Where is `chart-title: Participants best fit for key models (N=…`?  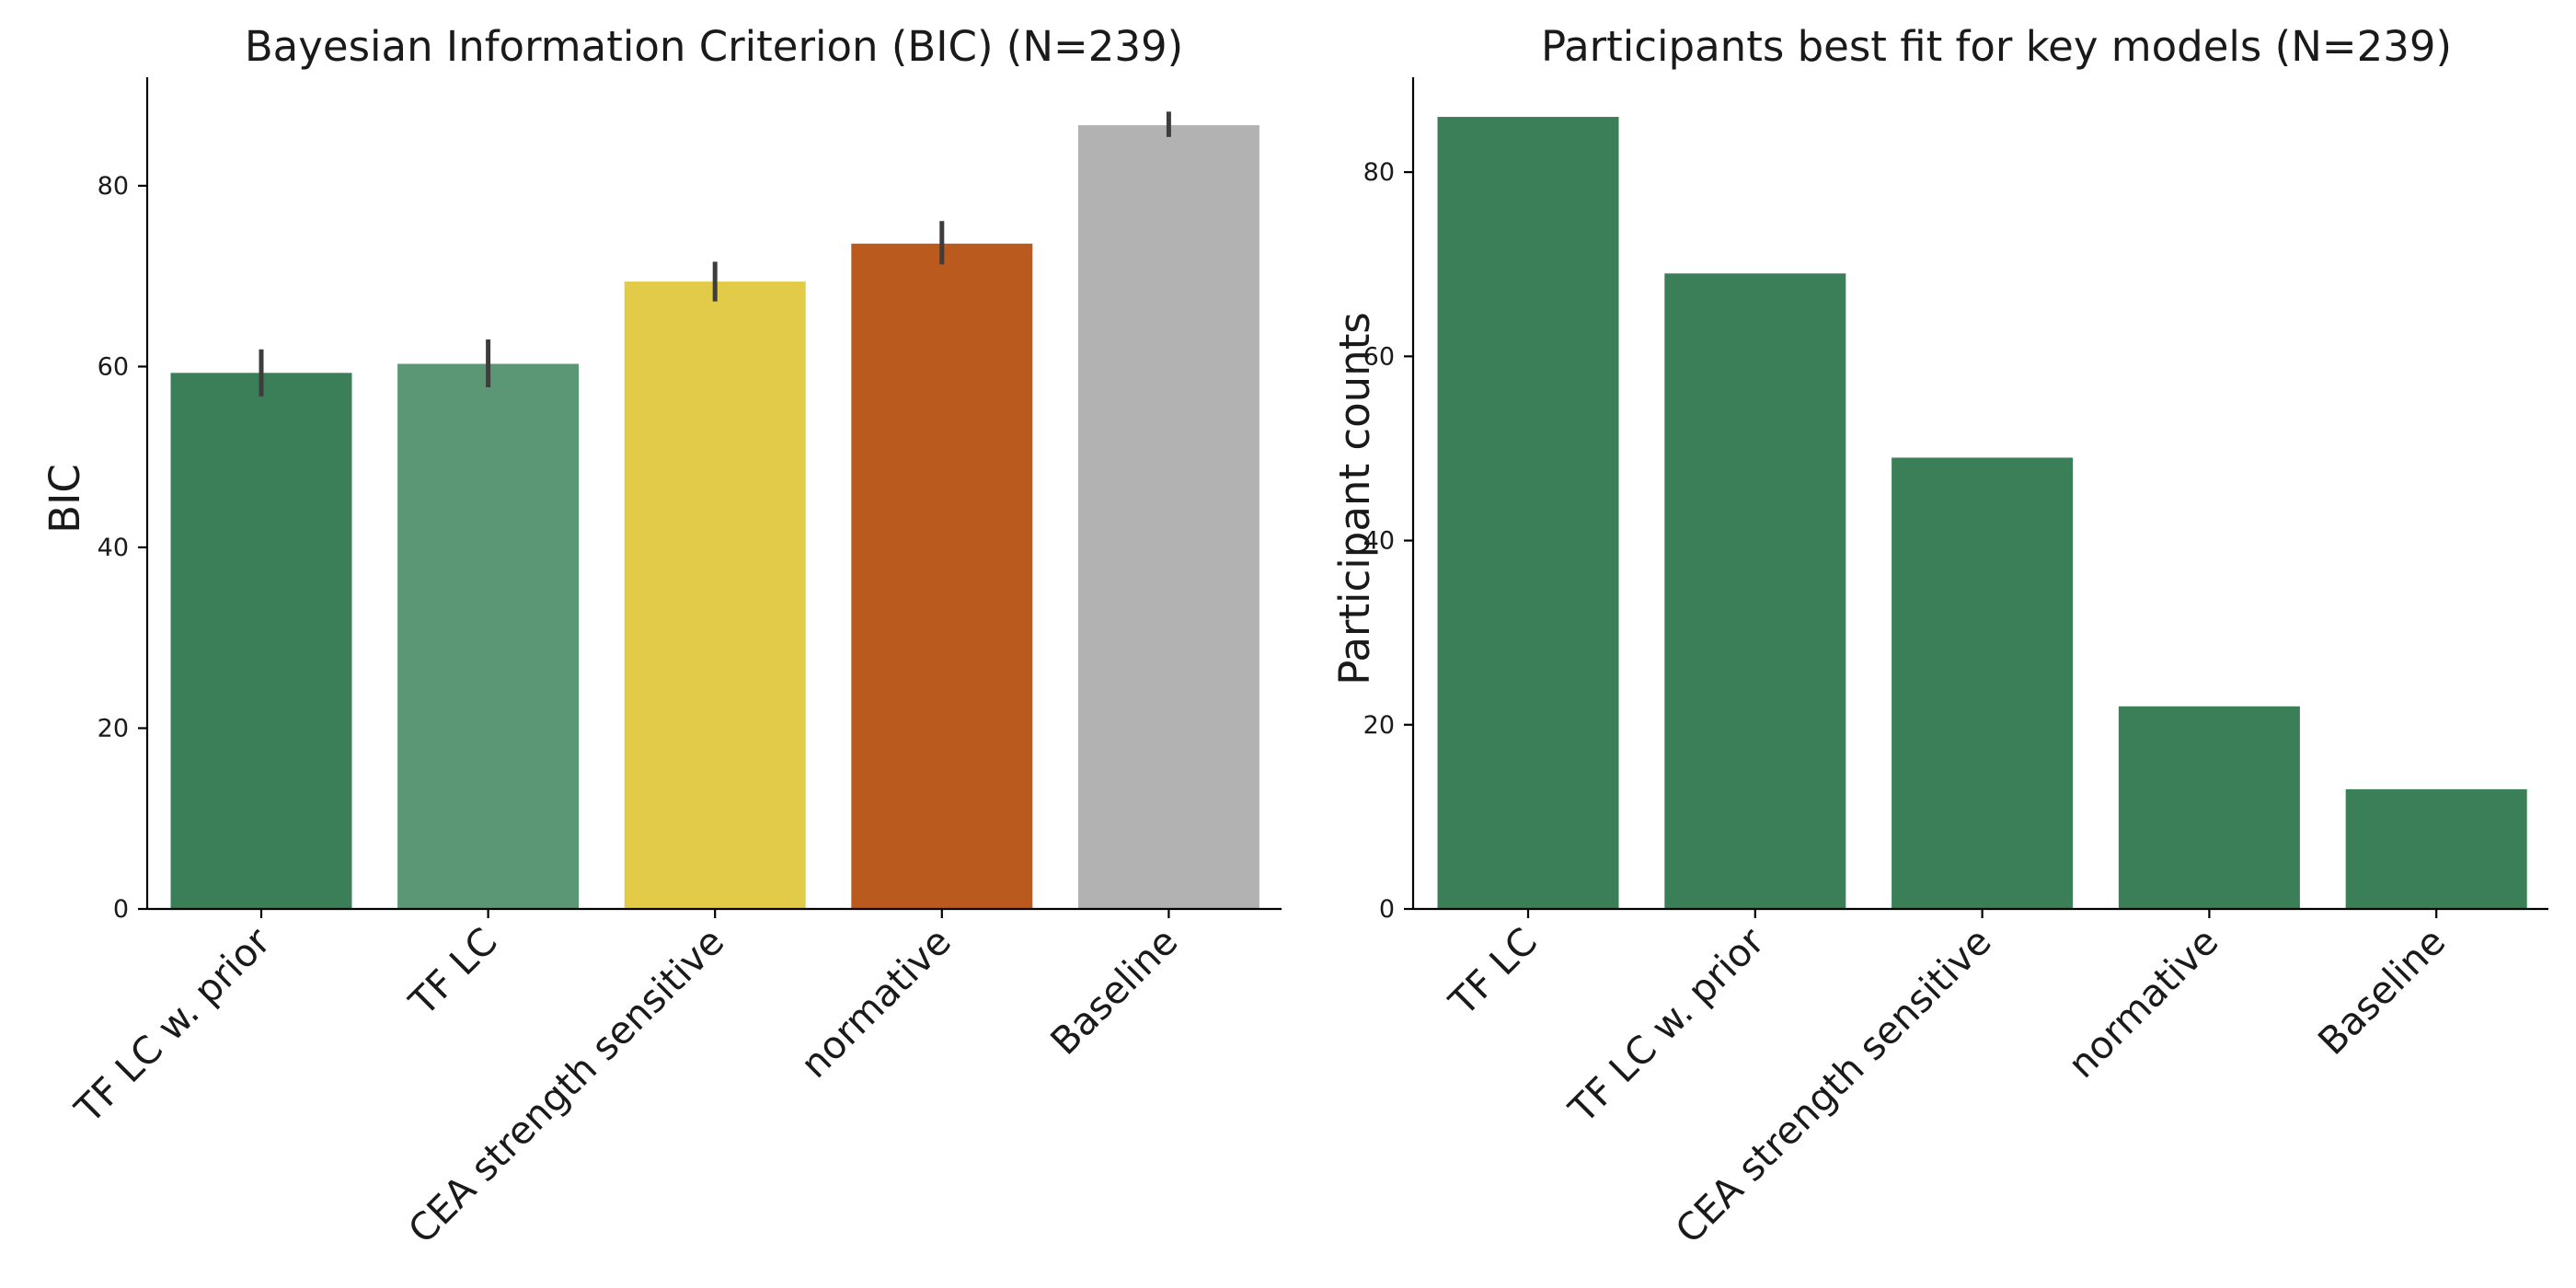
chart-title: Participants best fit for key models (N=… is located at coordinates (1997, 46).